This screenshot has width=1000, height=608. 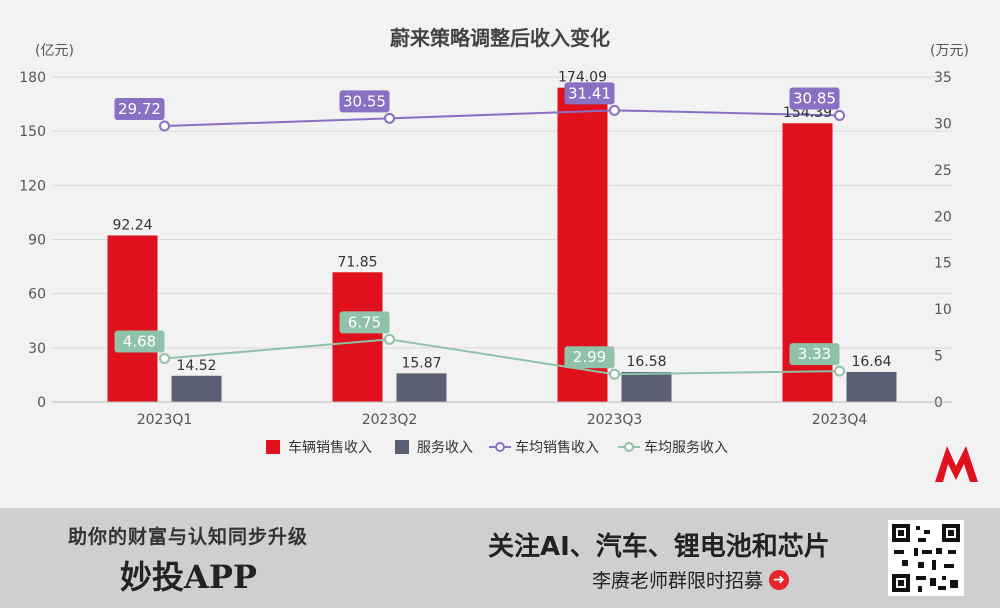 I want to click on bar-value-label: 16.64, so click(x=871, y=362).